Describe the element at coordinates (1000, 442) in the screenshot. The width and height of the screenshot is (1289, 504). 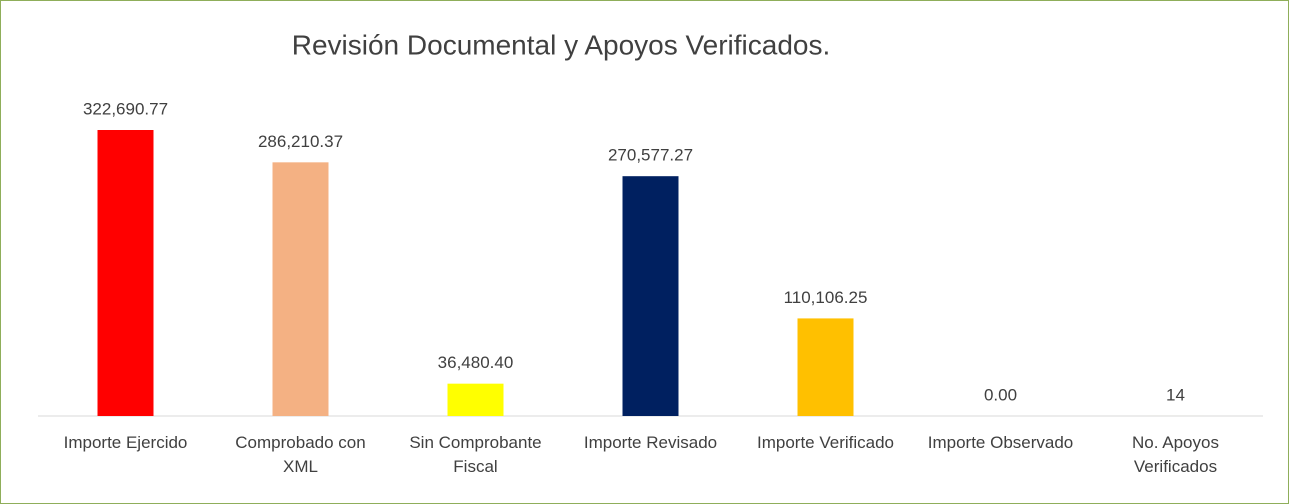
I see `x-tick-label: Importe Observado` at that location.